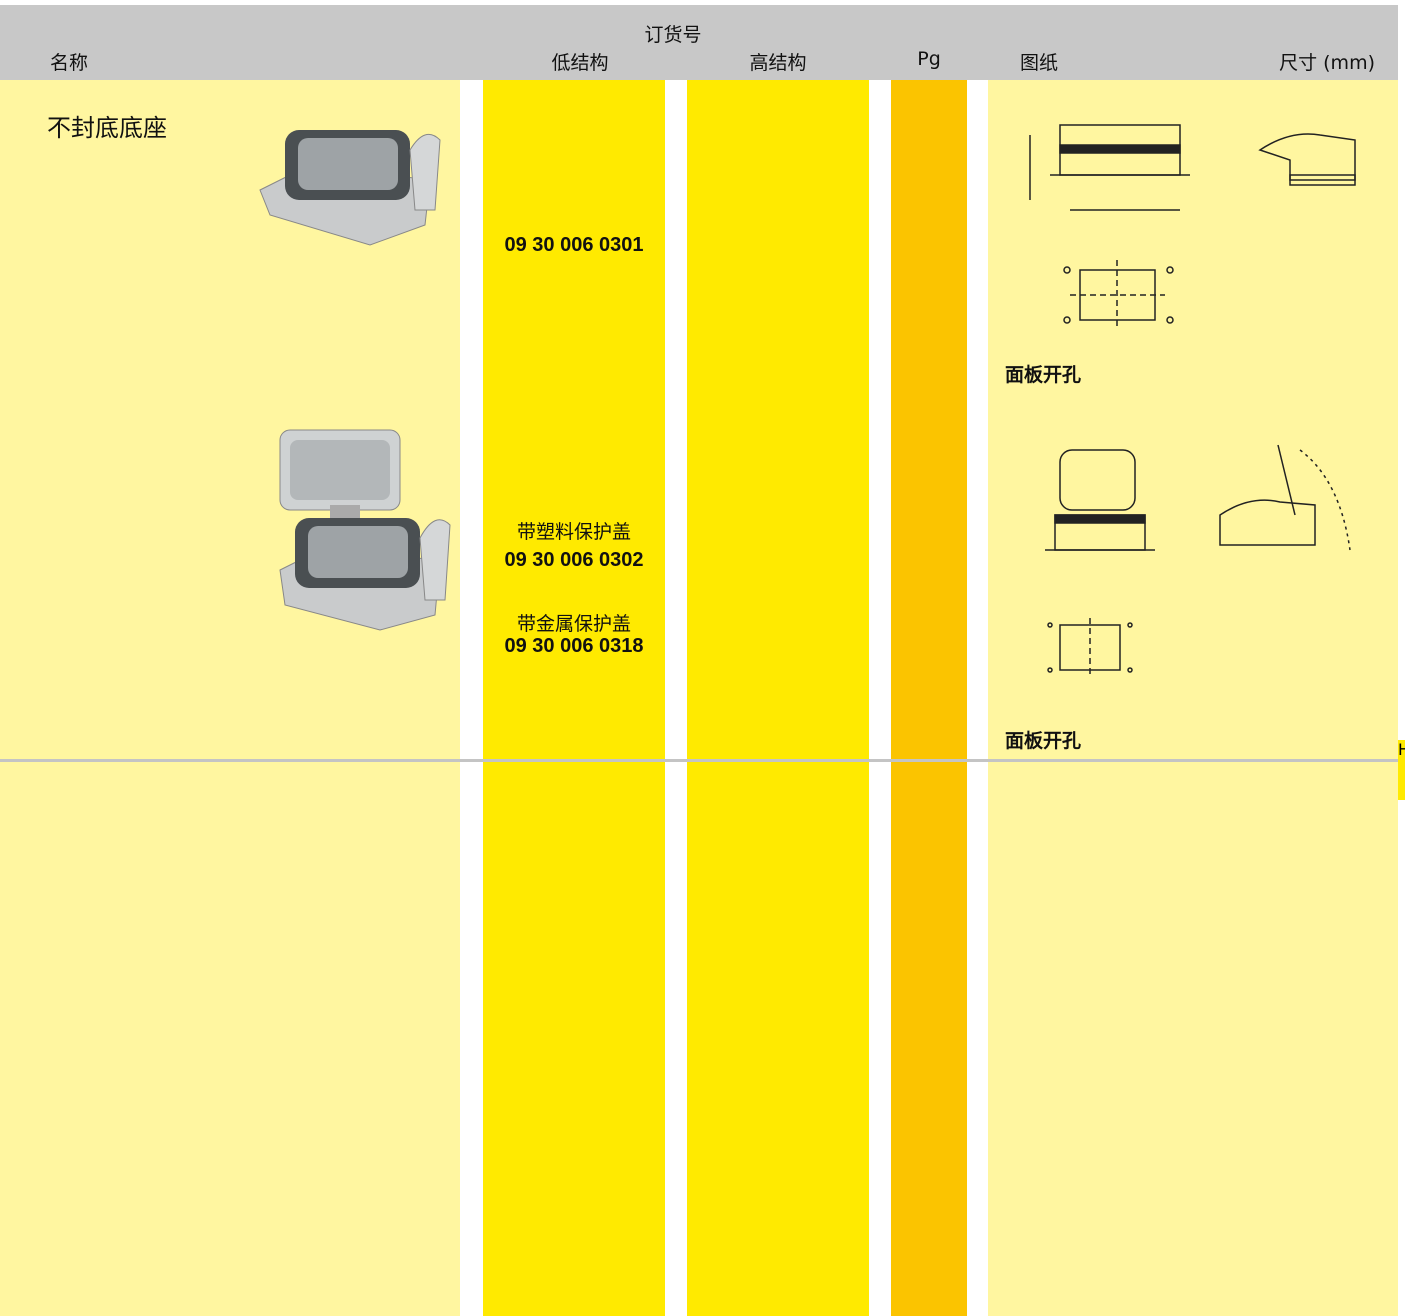  What do you see at coordinates (580, 63) in the screenshot?
I see `header-label: 低结构` at bounding box center [580, 63].